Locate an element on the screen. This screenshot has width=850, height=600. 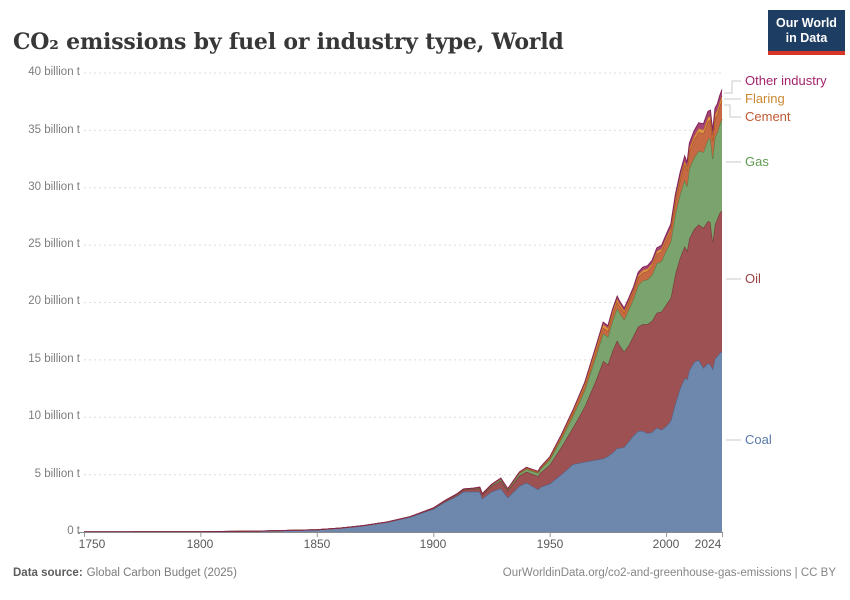
x-axis-tick-label: 1950 is located at coordinates (550, 544).